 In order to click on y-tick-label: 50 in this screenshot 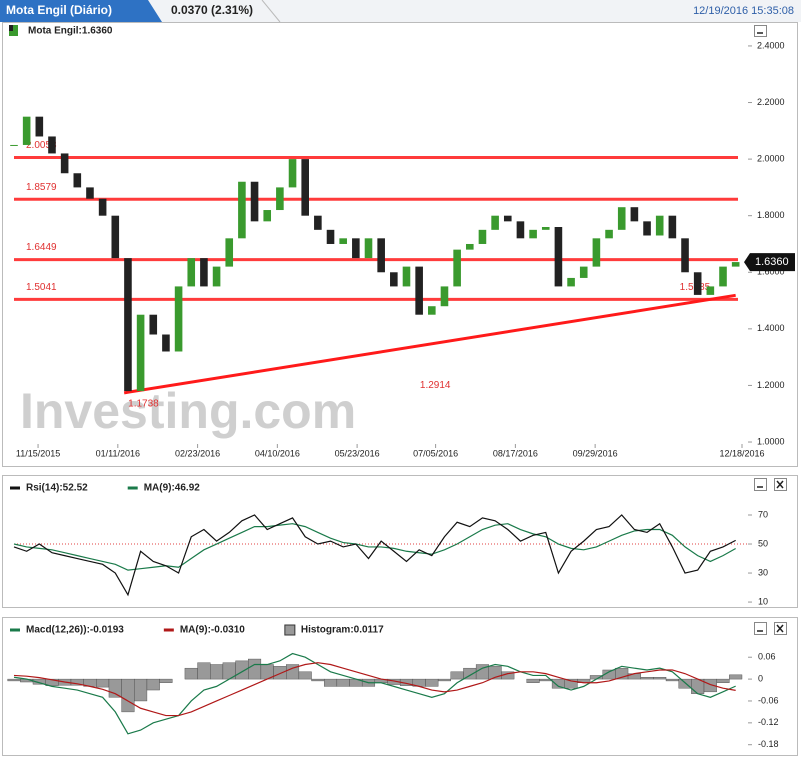, I will do `click(763, 543)`.